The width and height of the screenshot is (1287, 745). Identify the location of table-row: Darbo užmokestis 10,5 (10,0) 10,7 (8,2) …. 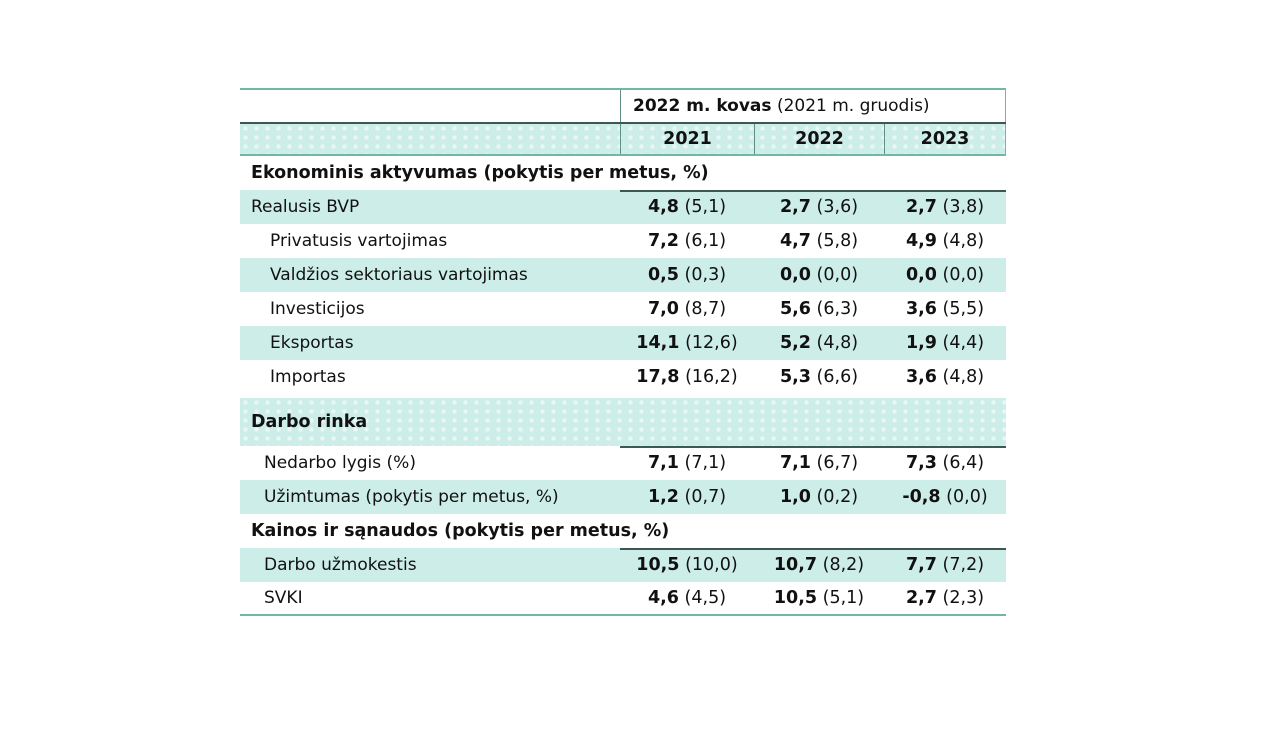
(623, 565).